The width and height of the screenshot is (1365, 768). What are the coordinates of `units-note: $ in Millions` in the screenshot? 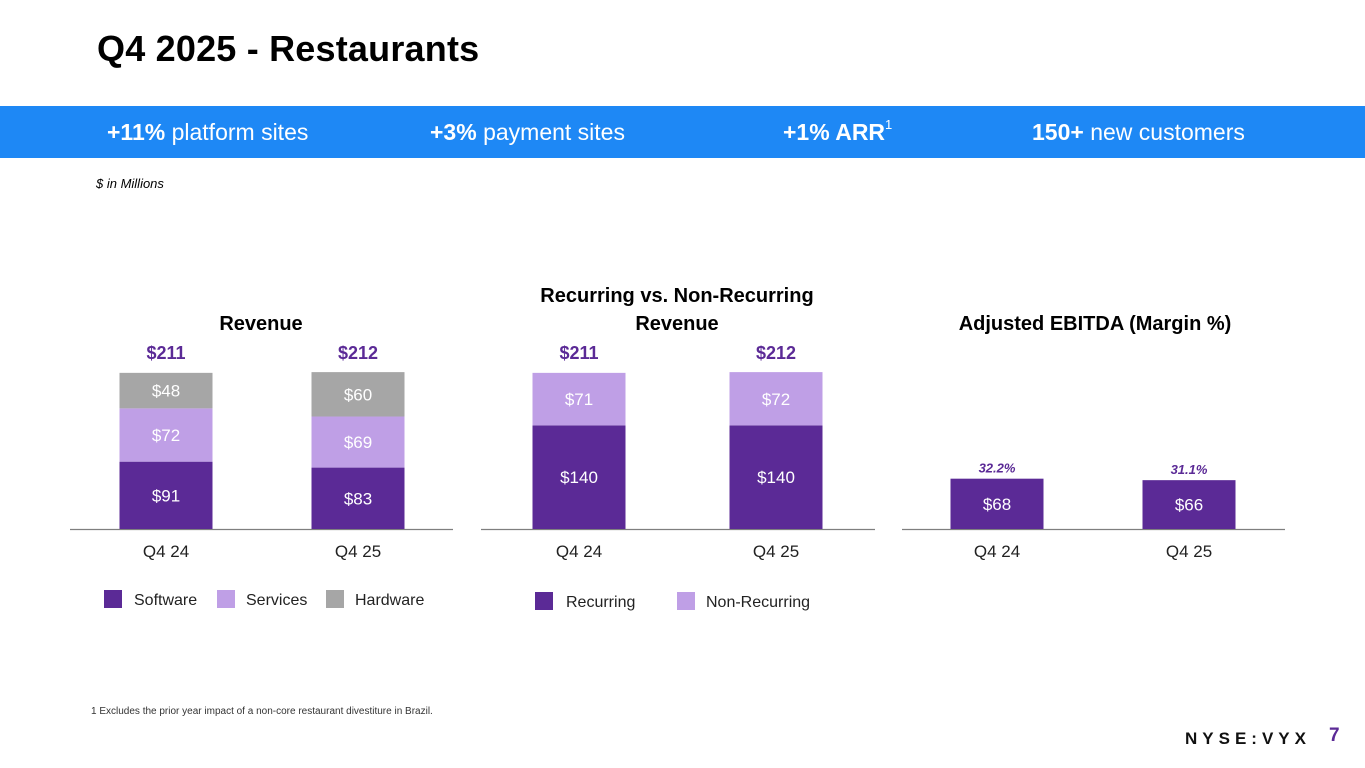 It's located at (130, 183).